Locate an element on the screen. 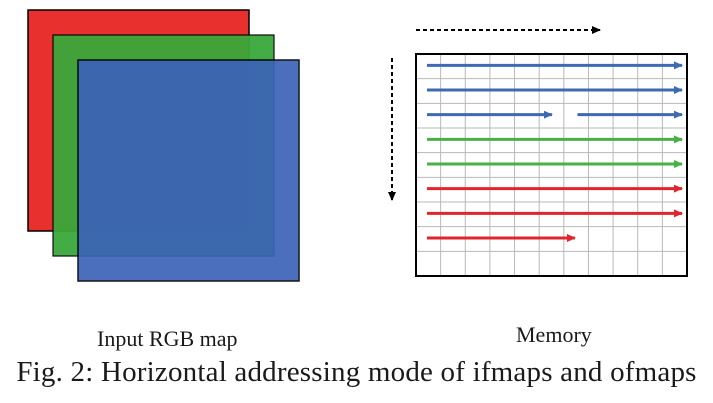 This screenshot has width=713, height=403. input-rgb-map-label: Input RGB map is located at coordinates (167, 338).